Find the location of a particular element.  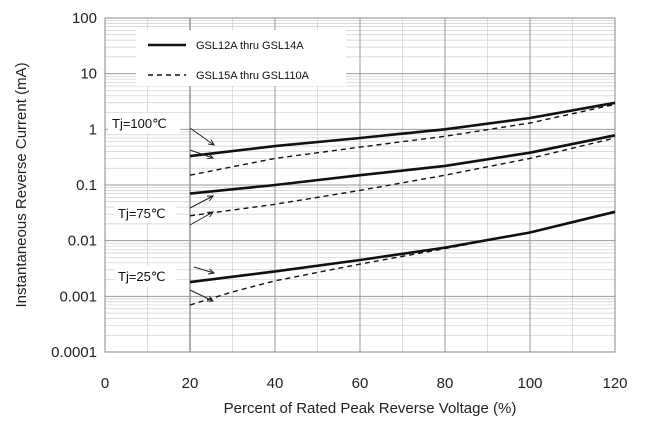

annotation-tj-75: Tj=75℃ is located at coordinates (141, 213).